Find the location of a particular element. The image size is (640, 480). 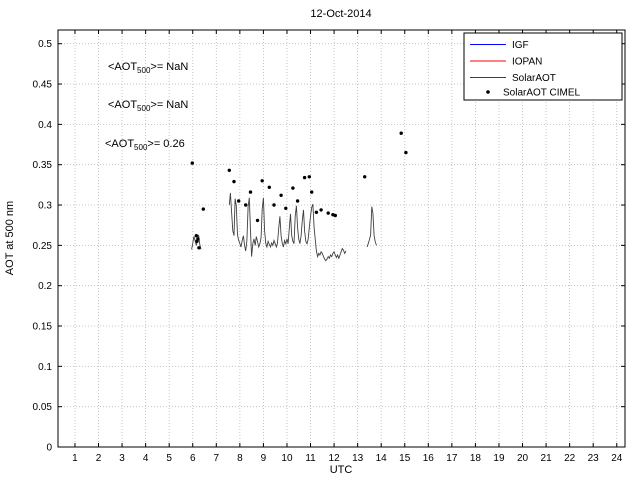

x-tick-label: 13 is located at coordinates (358, 458).